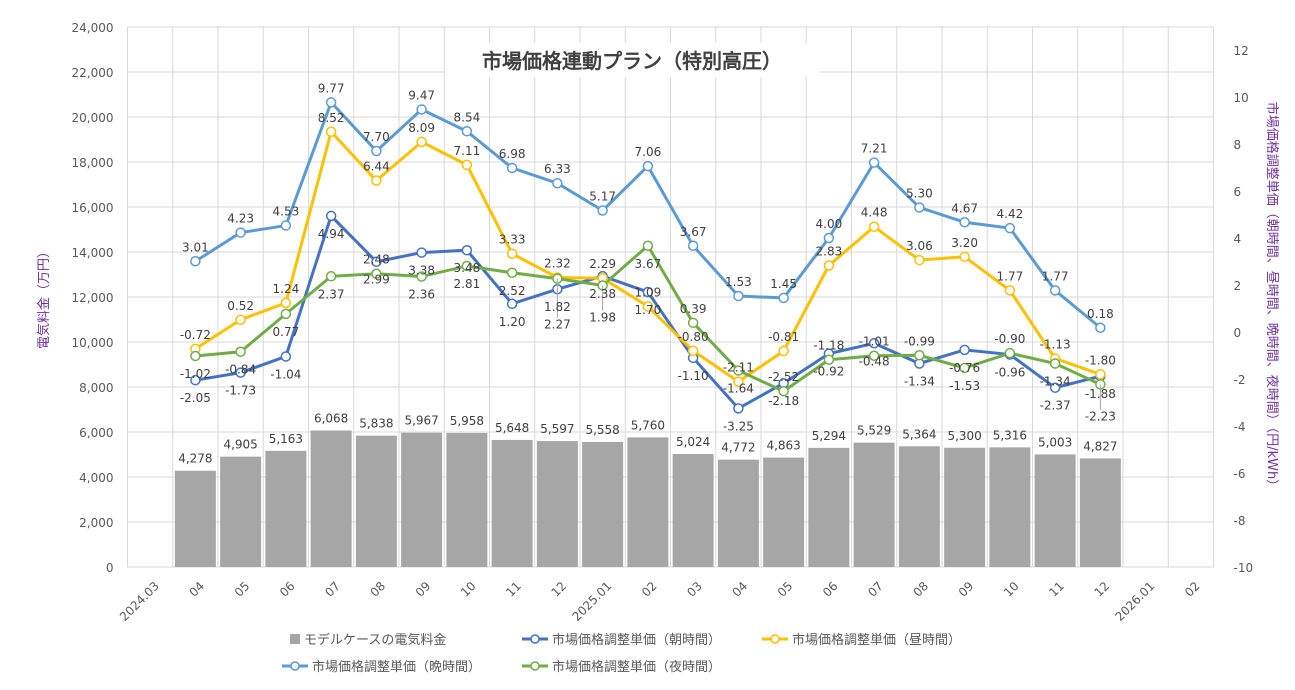 Image resolution: width=1295 pixels, height=690 pixels. Describe the element at coordinates (467, 117) in the screenshot. I see `series-data-label: 8.54` at that location.